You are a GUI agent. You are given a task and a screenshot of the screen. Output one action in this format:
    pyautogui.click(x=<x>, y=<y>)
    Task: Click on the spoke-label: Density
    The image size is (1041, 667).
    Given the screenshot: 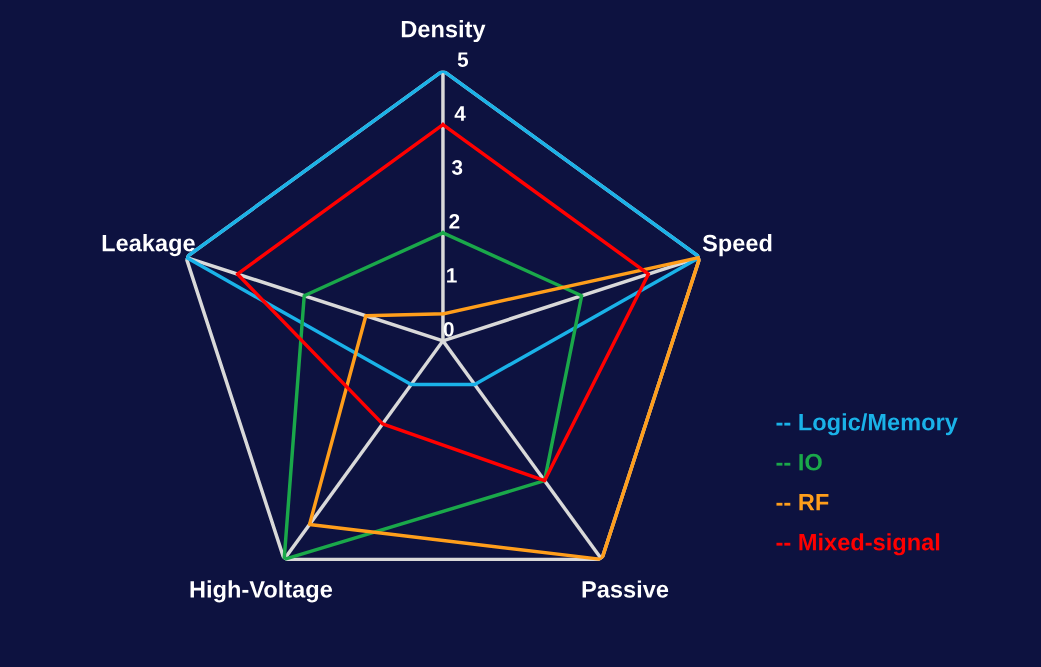 What is the action you would take?
    pyautogui.click(x=443, y=31)
    